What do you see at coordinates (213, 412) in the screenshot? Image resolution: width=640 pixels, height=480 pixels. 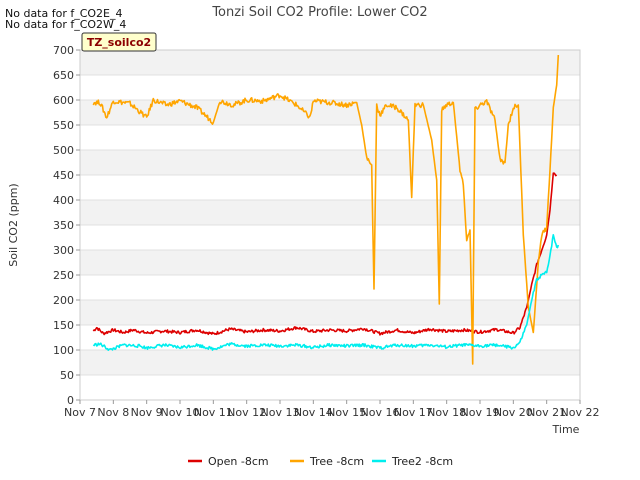 I see `x-tick-label: Nov 11` at bounding box center [213, 412].